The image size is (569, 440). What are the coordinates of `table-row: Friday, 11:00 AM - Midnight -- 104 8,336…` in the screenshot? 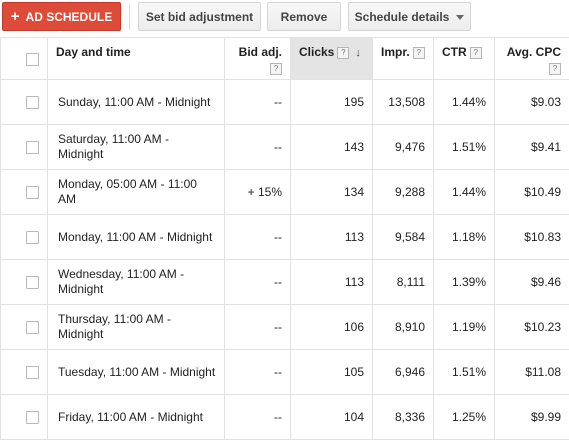 It's located at (285, 417).